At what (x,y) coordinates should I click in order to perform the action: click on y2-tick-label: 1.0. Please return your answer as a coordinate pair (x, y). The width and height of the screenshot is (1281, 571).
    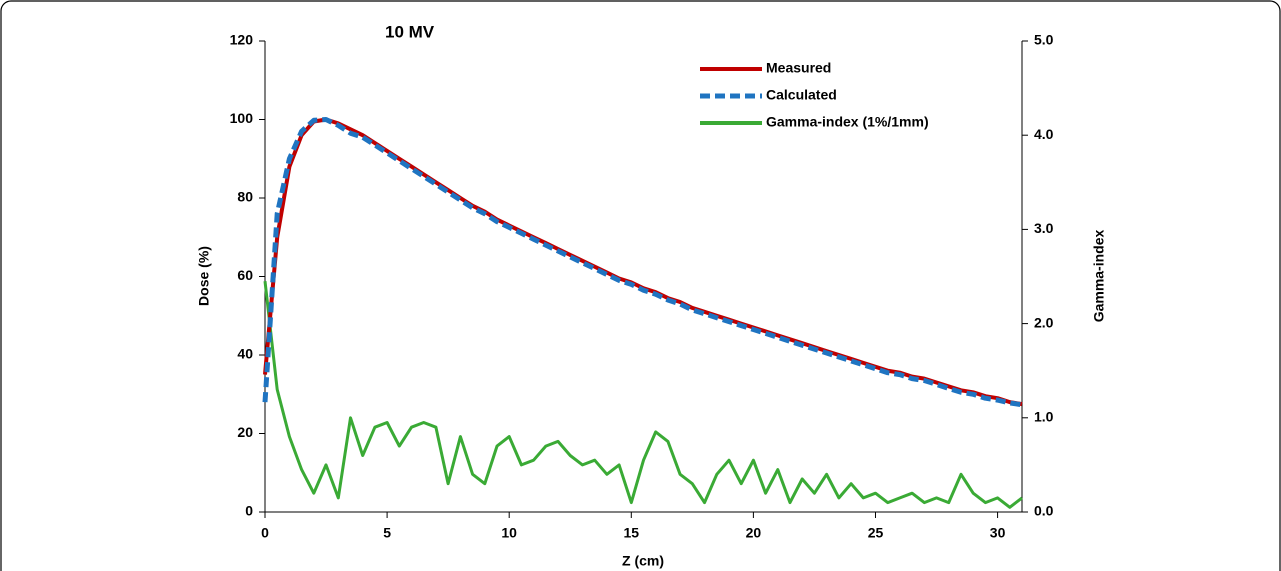
    Looking at the image, I should click on (1044, 417).